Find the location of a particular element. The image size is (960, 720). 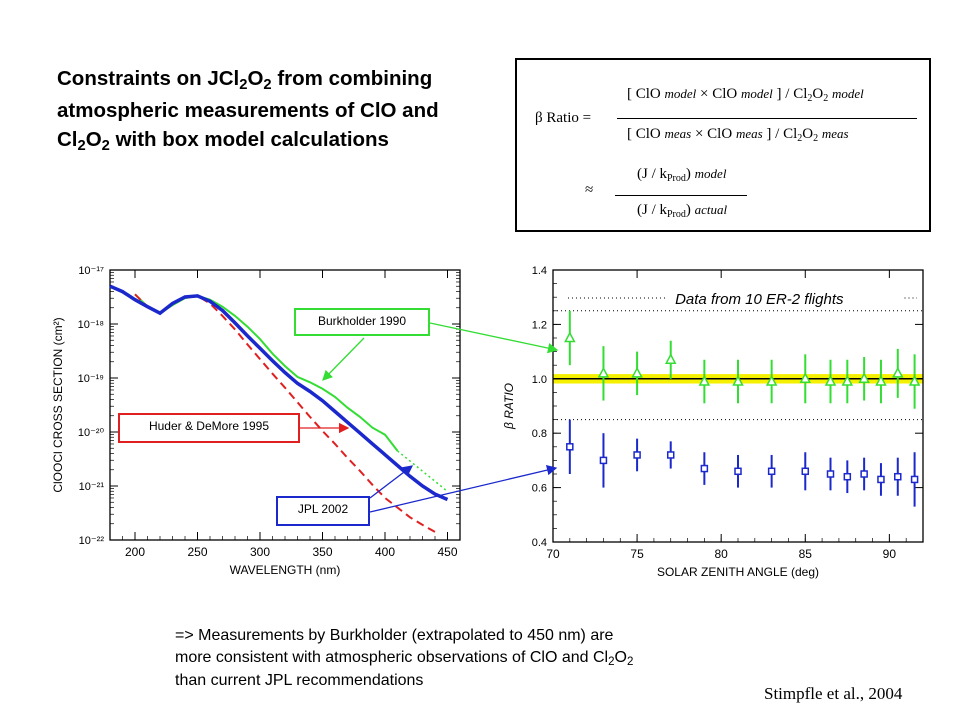

y-tick-label: 10⁻²¹ is located at coordinates (92, 487).